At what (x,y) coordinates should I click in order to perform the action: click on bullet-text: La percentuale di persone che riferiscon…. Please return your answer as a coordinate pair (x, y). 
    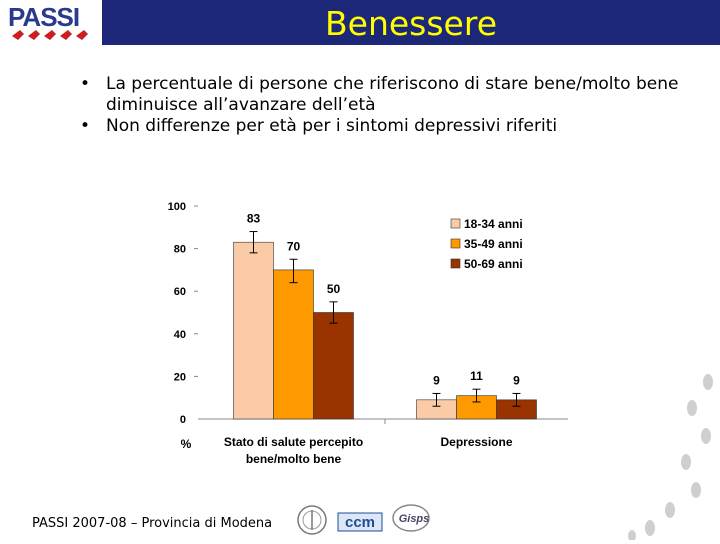
    Looking at the image, I should click on (392, 94).